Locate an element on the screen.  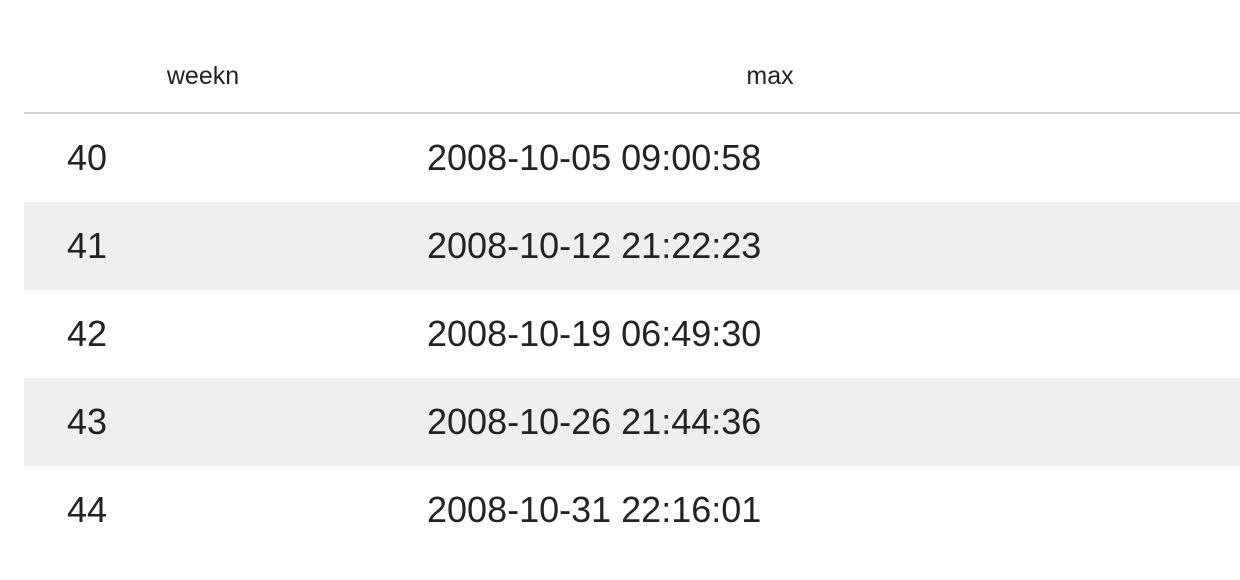
max-cell: 2008-10-26 21:44:36 is located at coordinates (832, 422).